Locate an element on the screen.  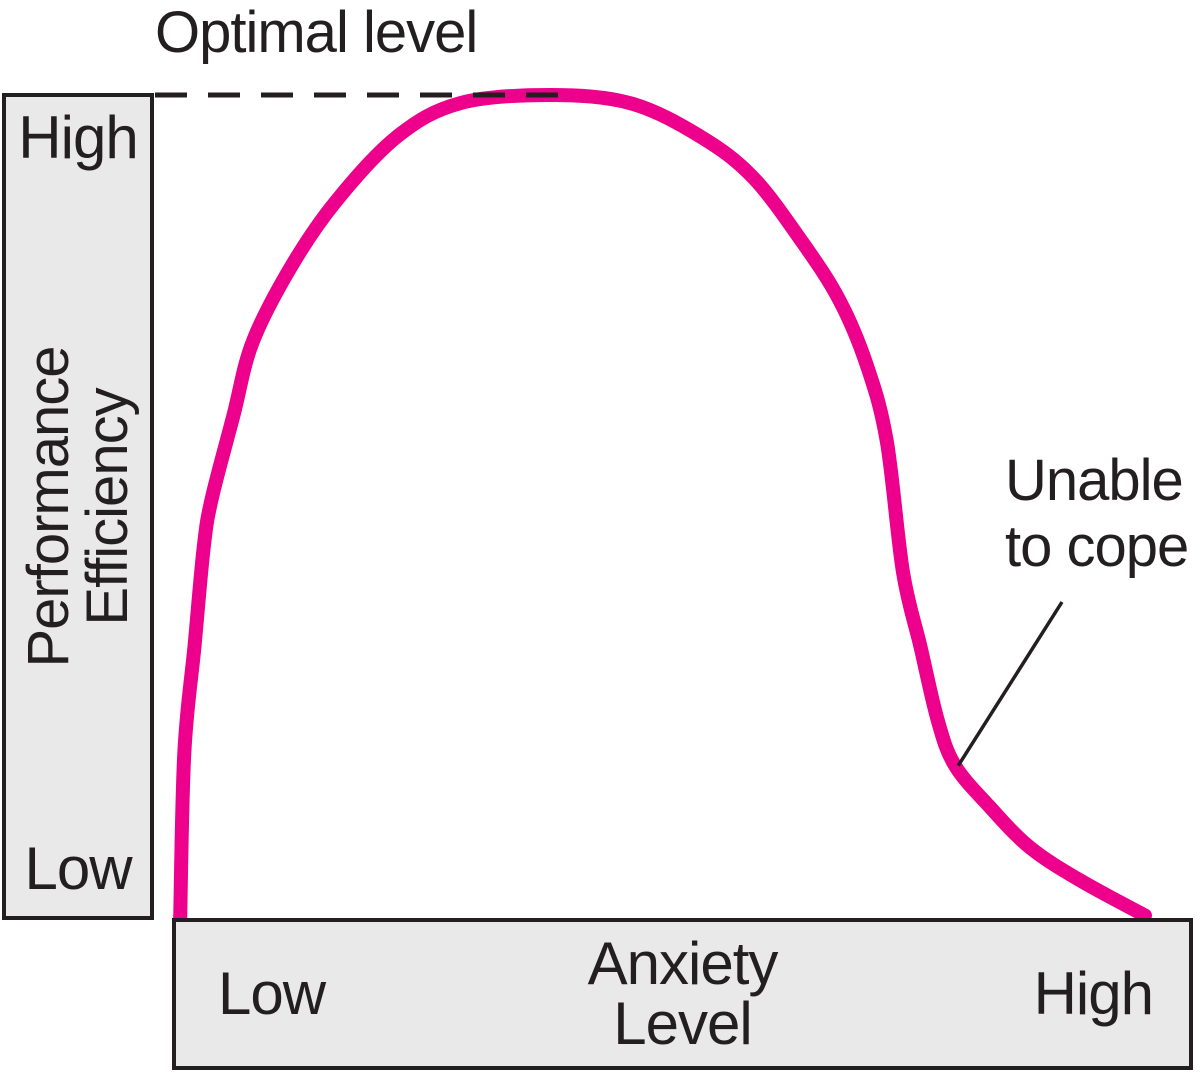
x-axis-high-label: High is located at coordinates (1093, 993).